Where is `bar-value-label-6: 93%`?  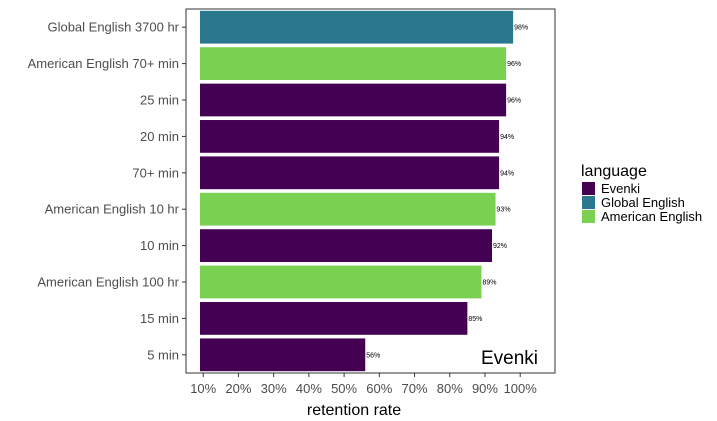 bar-value-label-6: 93% is located at coordinates (504, 210).